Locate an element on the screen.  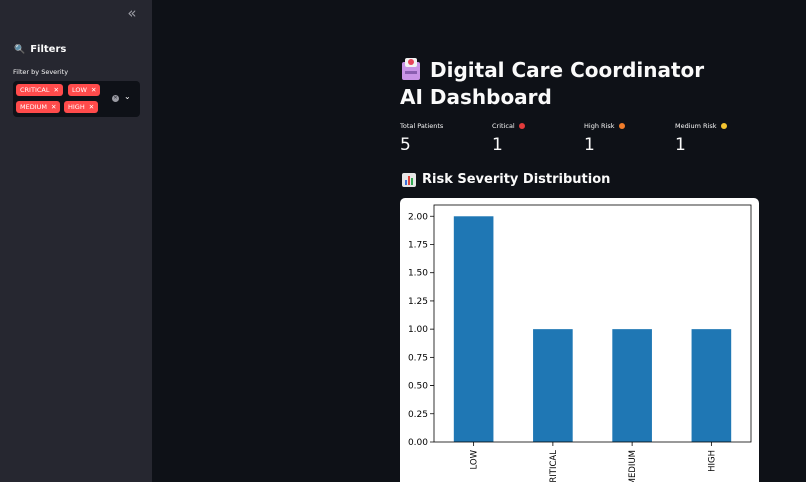
y-tick-label: 1.00 is located at coordinates (418, 330).